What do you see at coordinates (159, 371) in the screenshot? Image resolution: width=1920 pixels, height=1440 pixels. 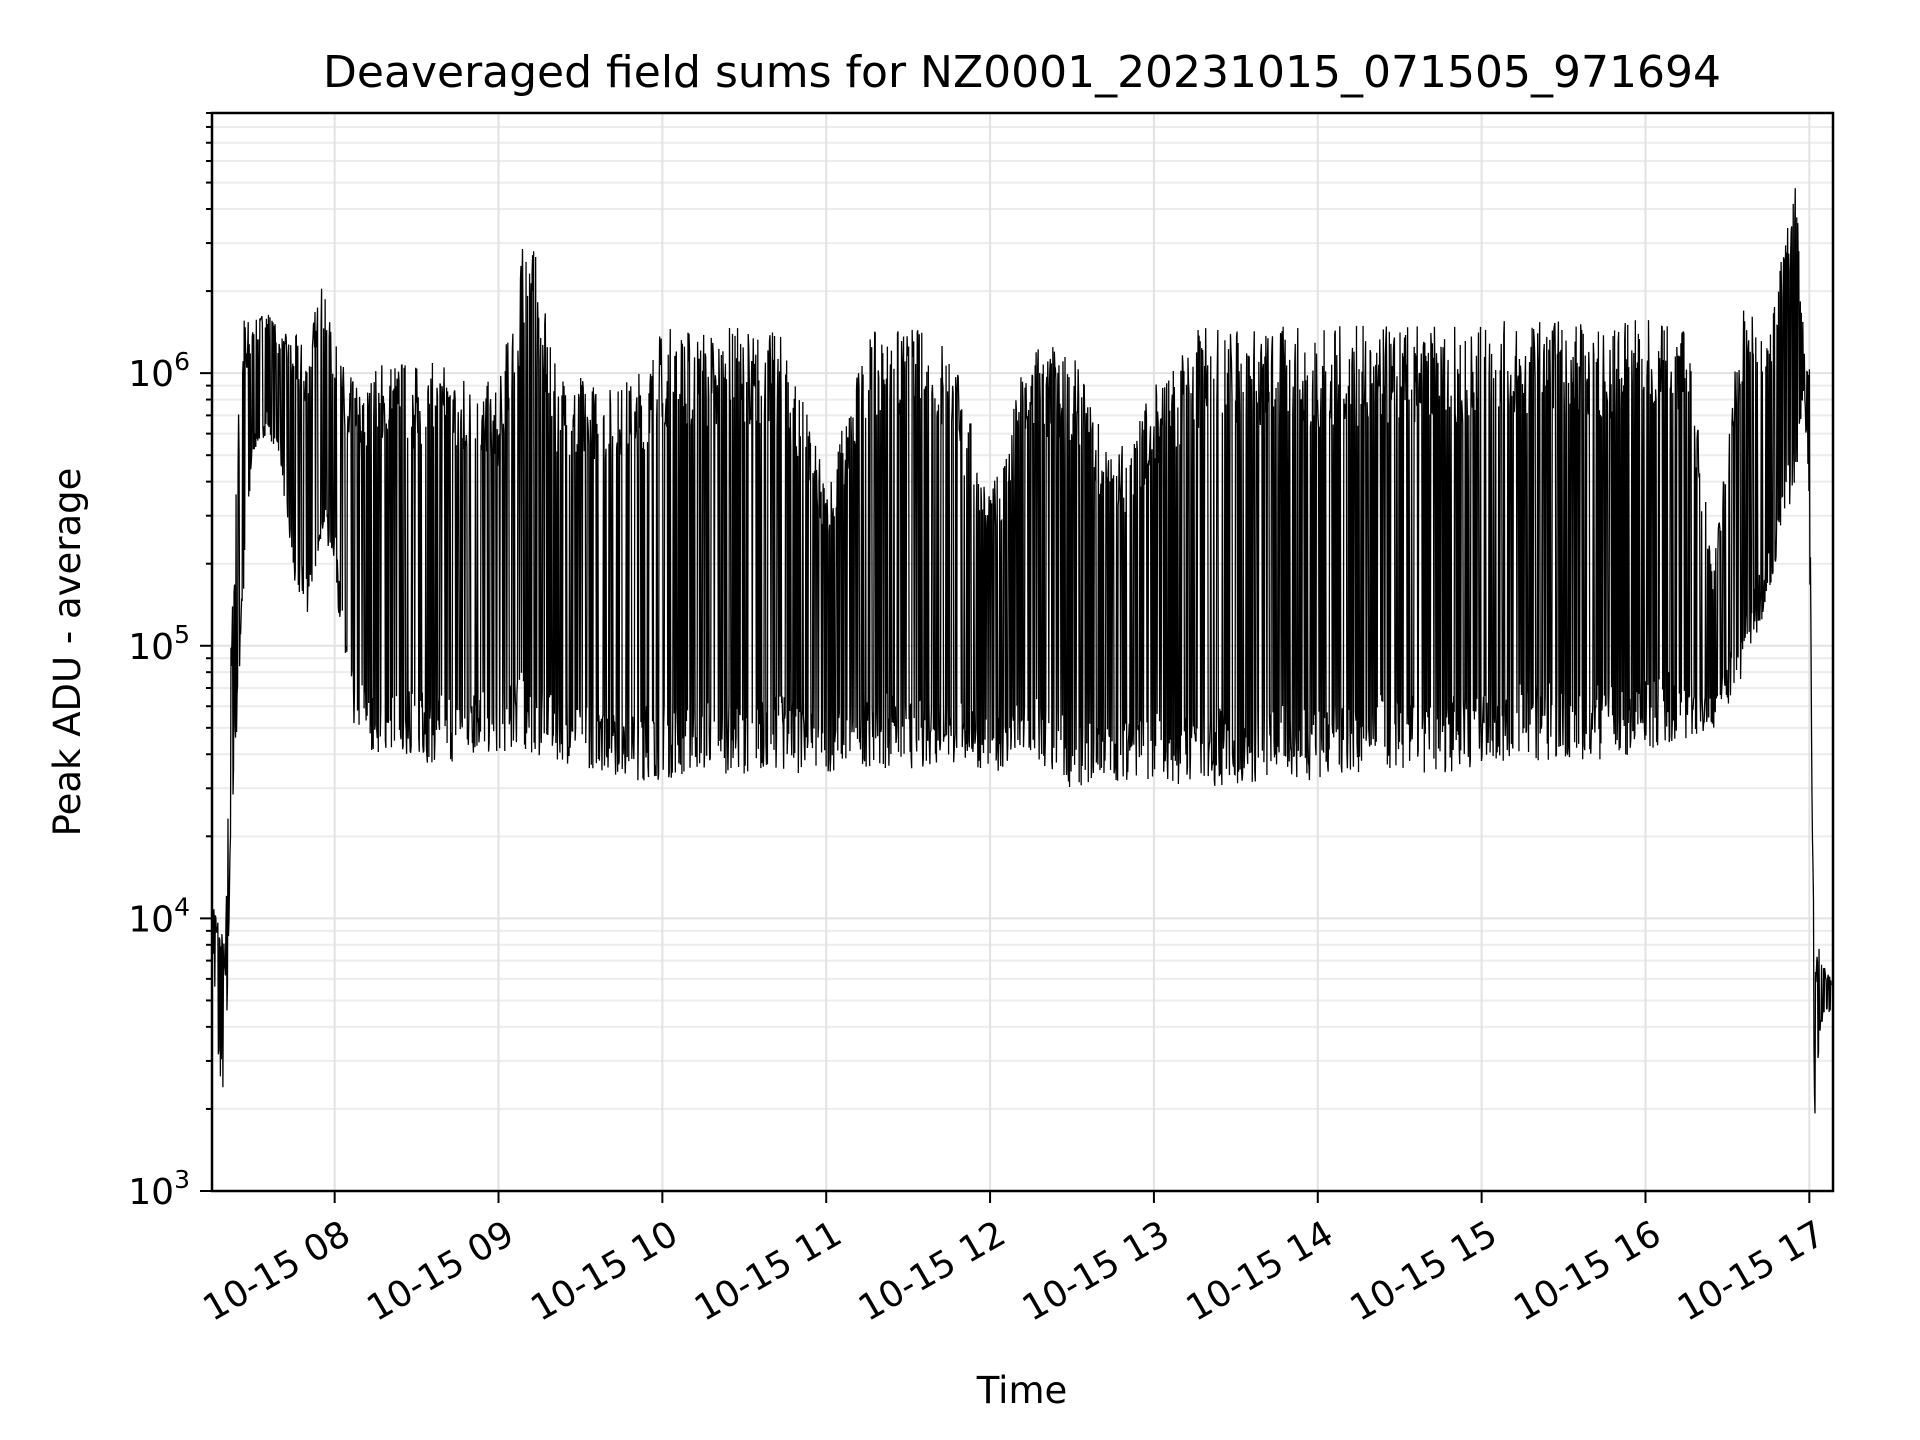 I see `y-tick-label: 10⁶` at bounding box center [159, 371].